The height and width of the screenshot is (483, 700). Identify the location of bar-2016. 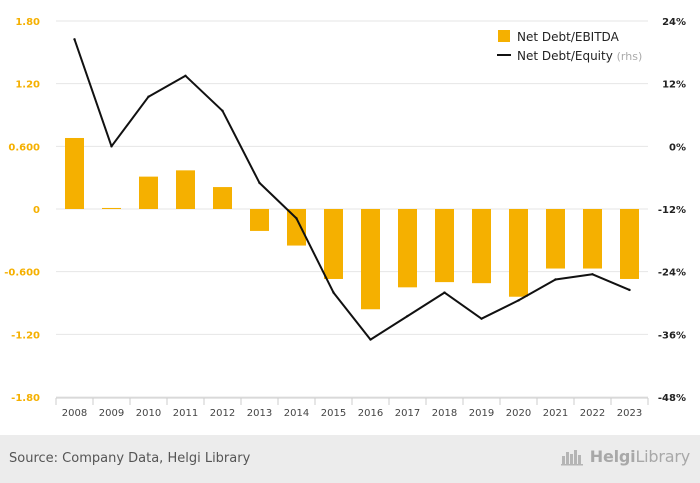
(370, 259).